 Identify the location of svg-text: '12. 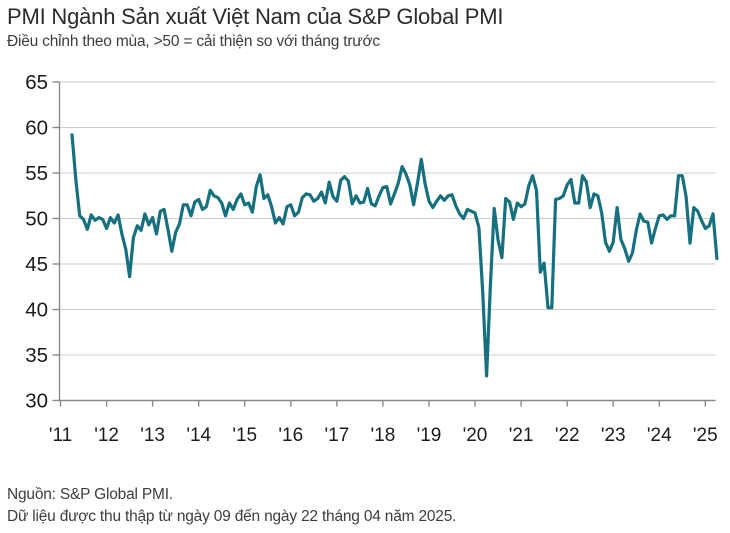
(106, 435).